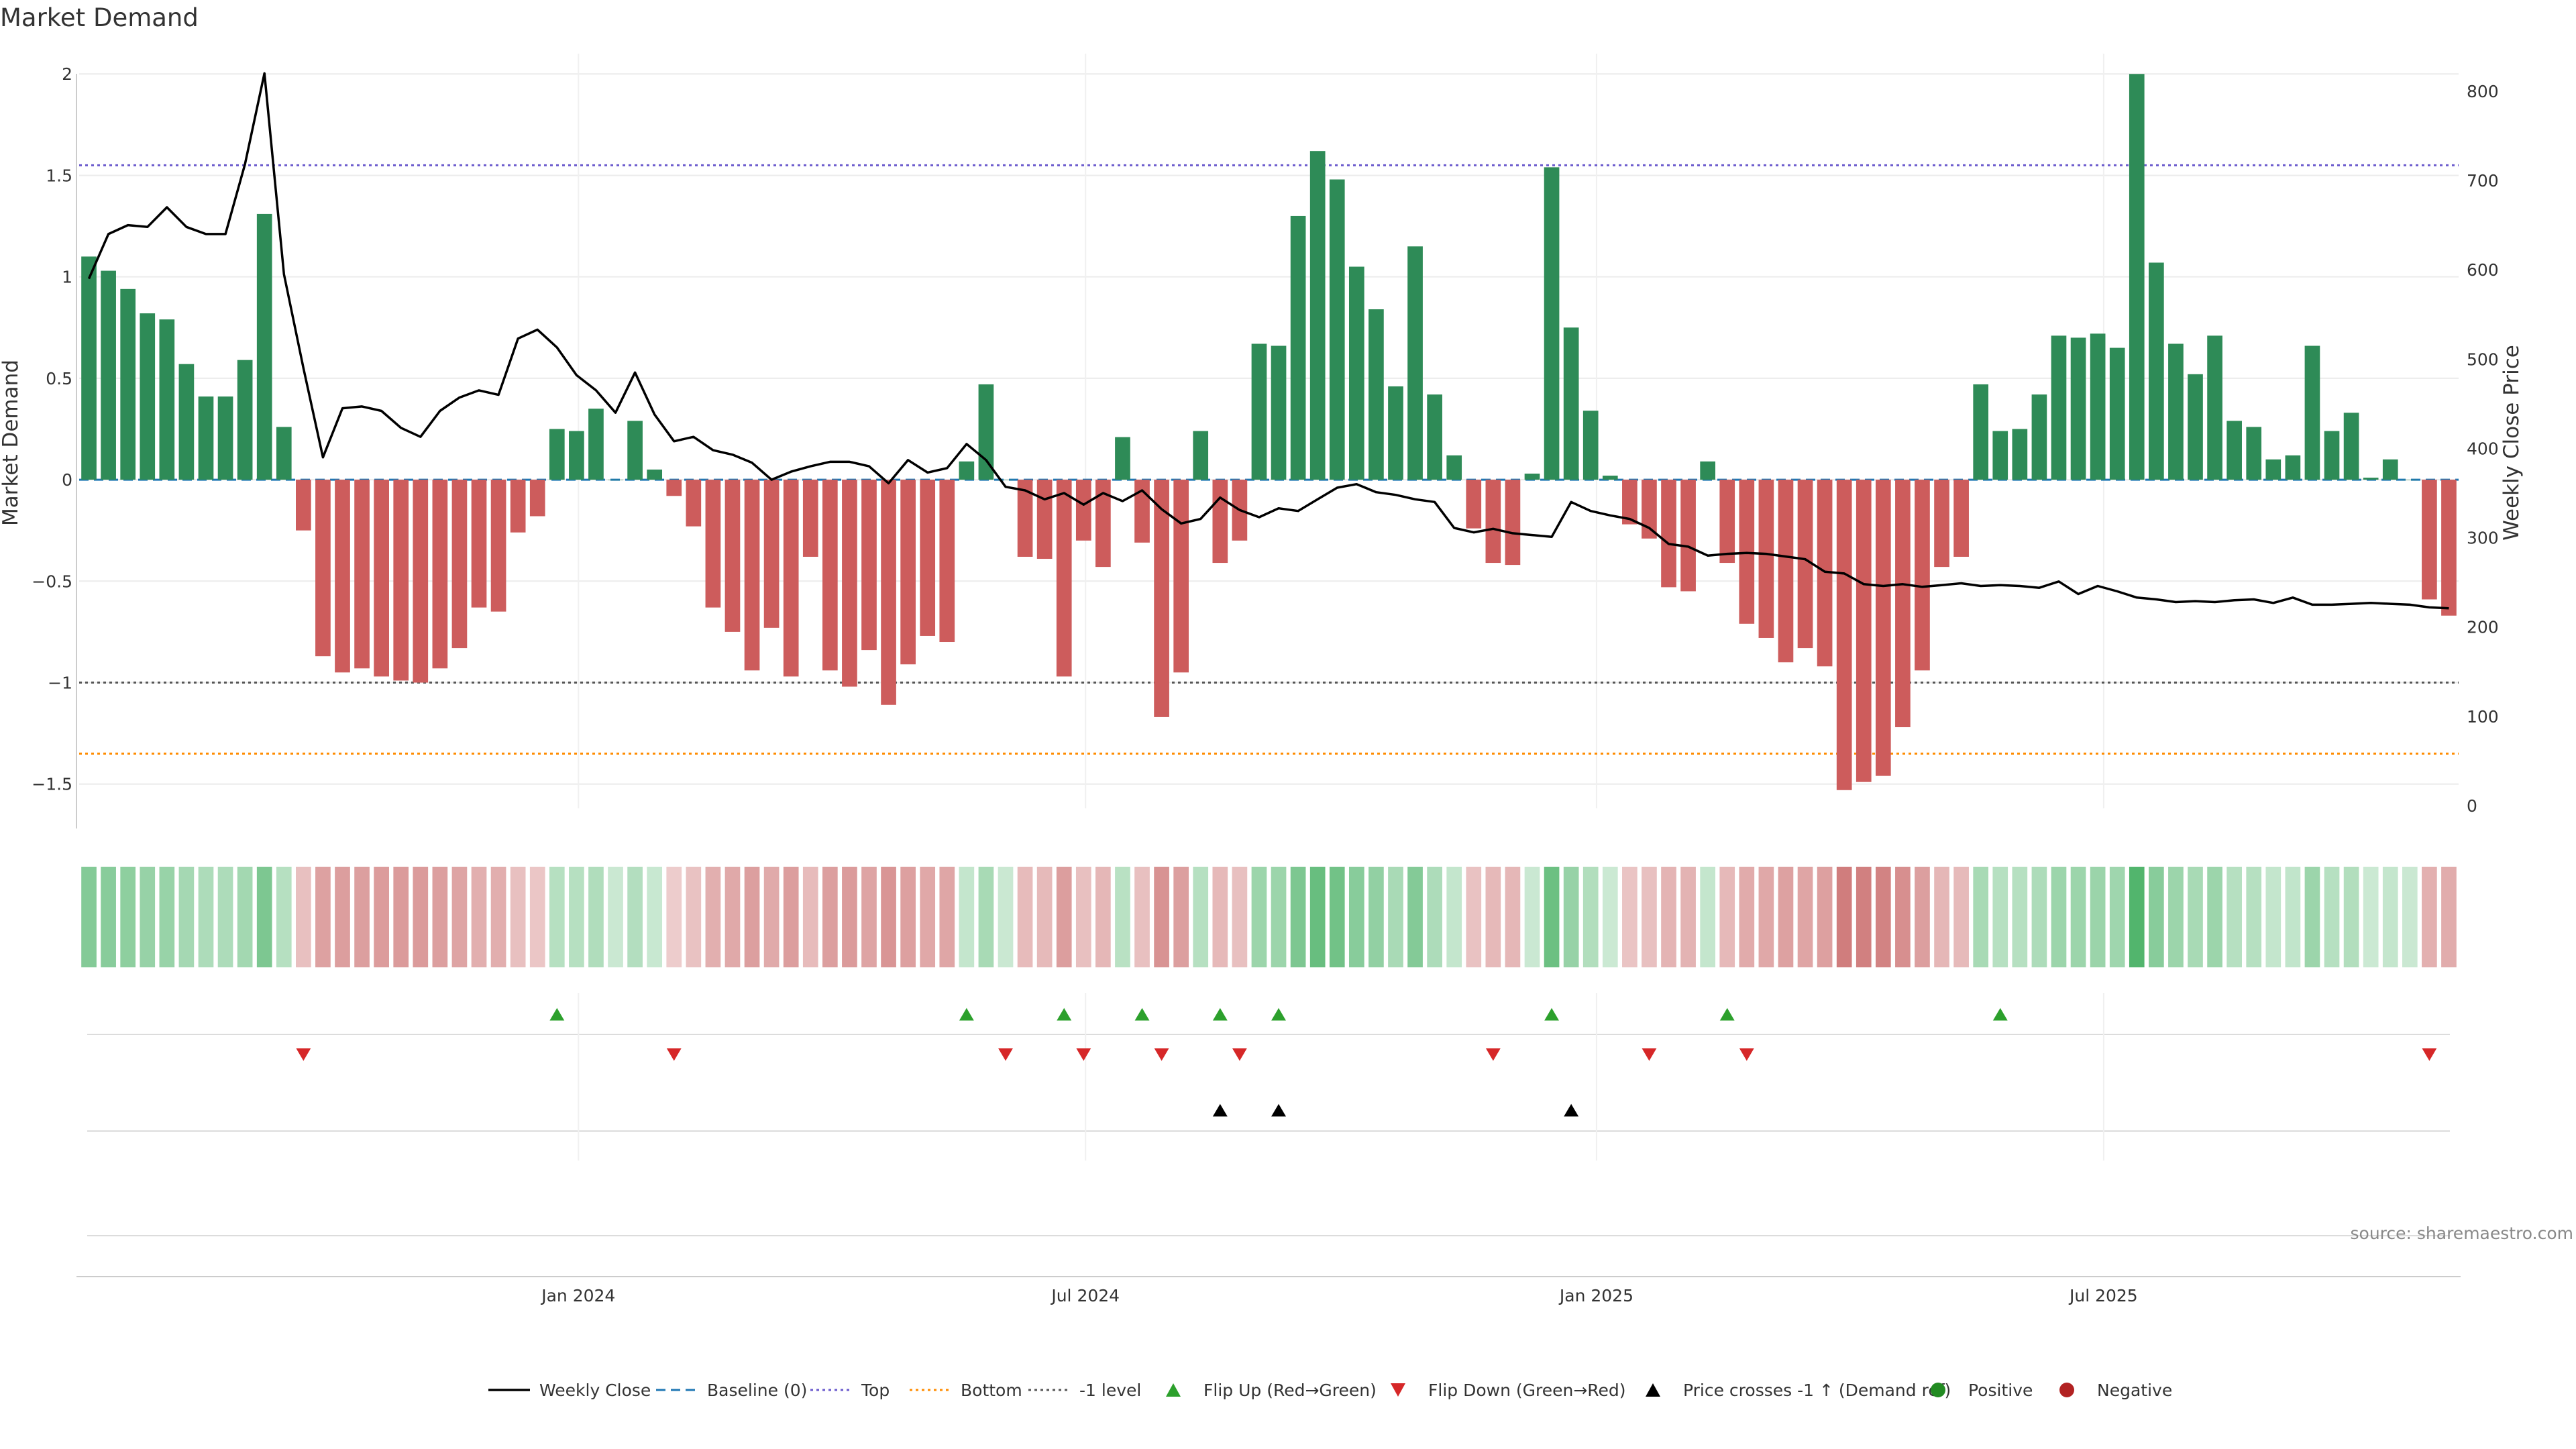 This screenshot has height=1449, width=2576. I want to click on y2-tick-label: 0, so click(2472, 806).